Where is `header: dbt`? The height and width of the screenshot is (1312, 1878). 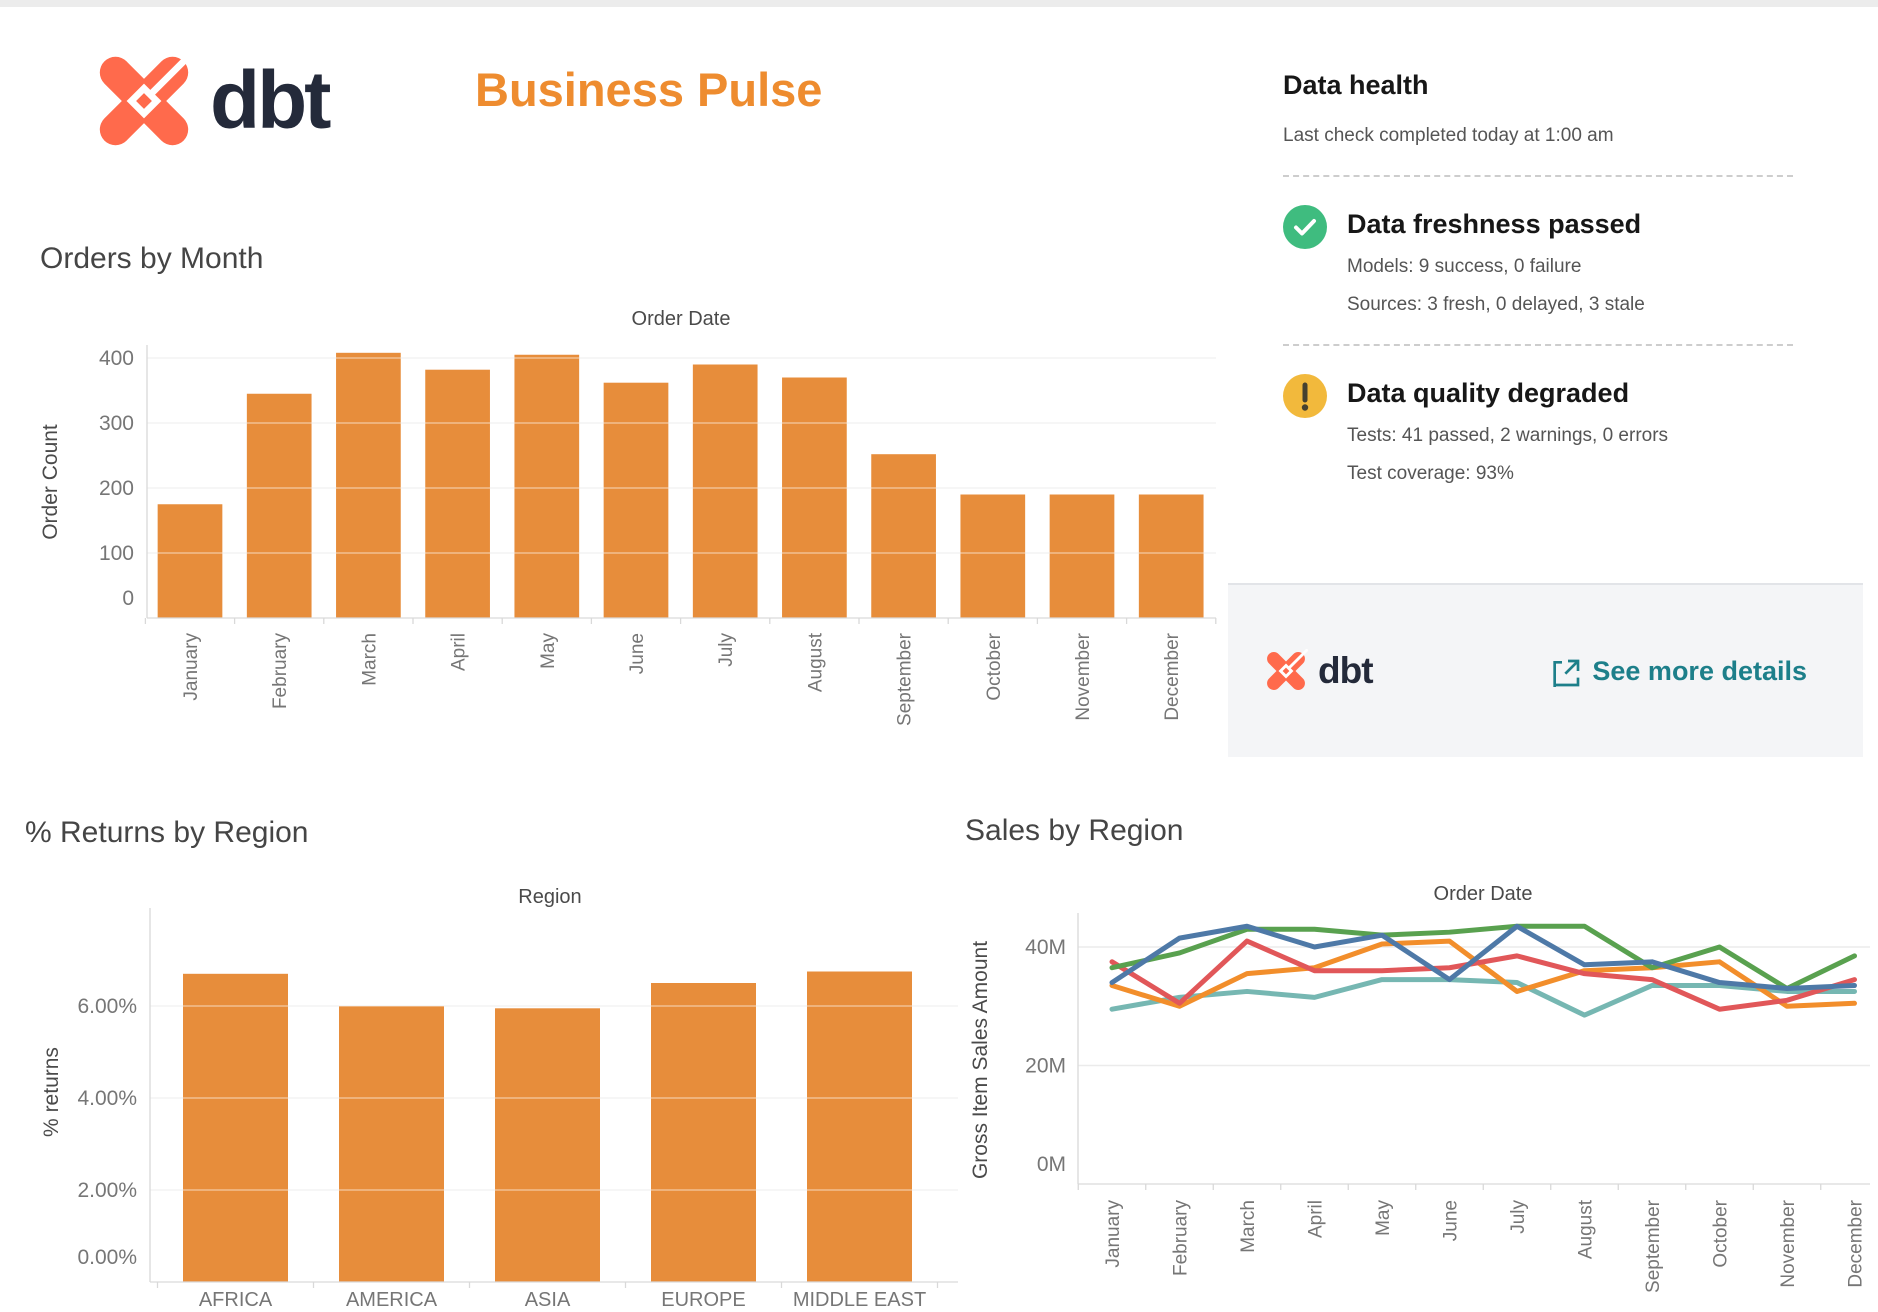
header: dbt is located at coordinates (209, 101).